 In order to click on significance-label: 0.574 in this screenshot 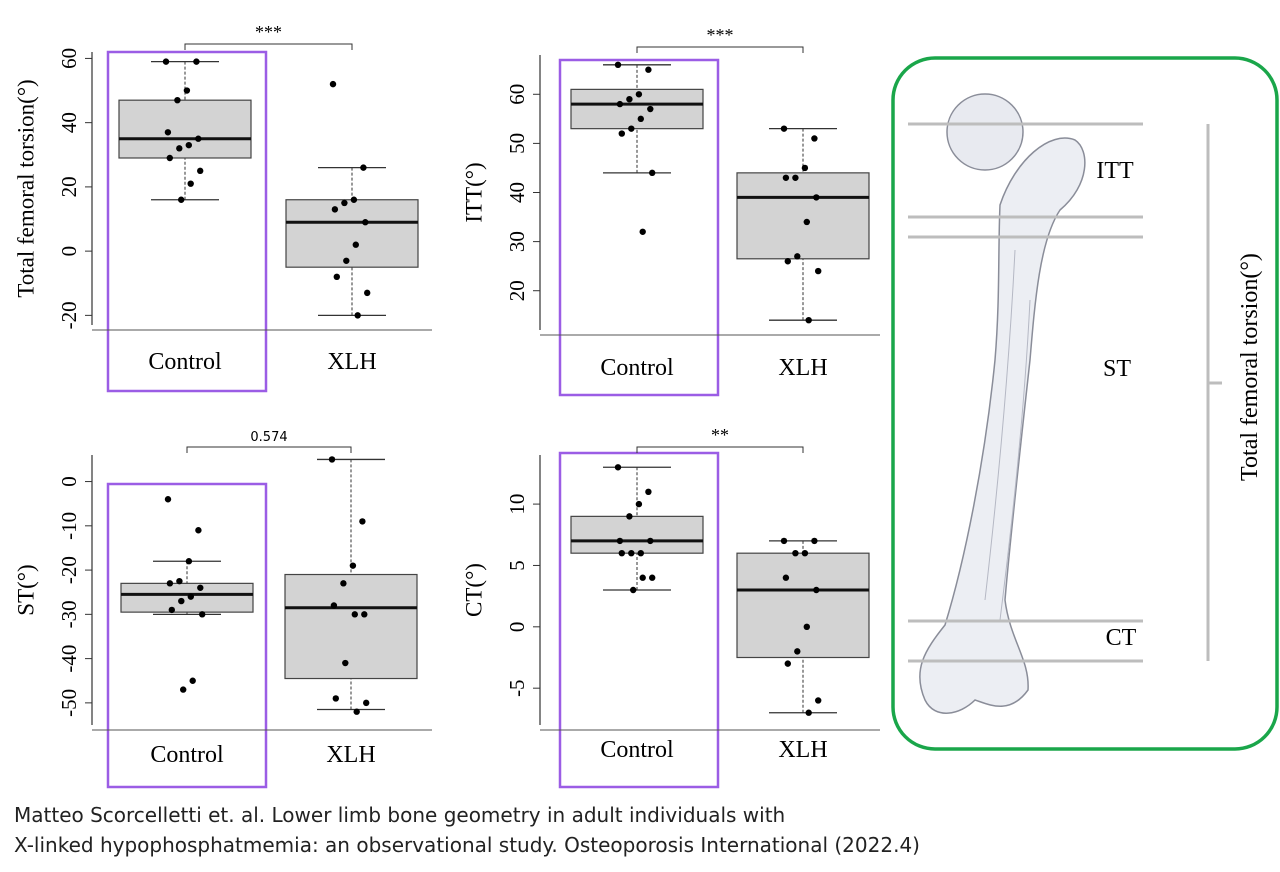, I will do `click(268, 437)`.